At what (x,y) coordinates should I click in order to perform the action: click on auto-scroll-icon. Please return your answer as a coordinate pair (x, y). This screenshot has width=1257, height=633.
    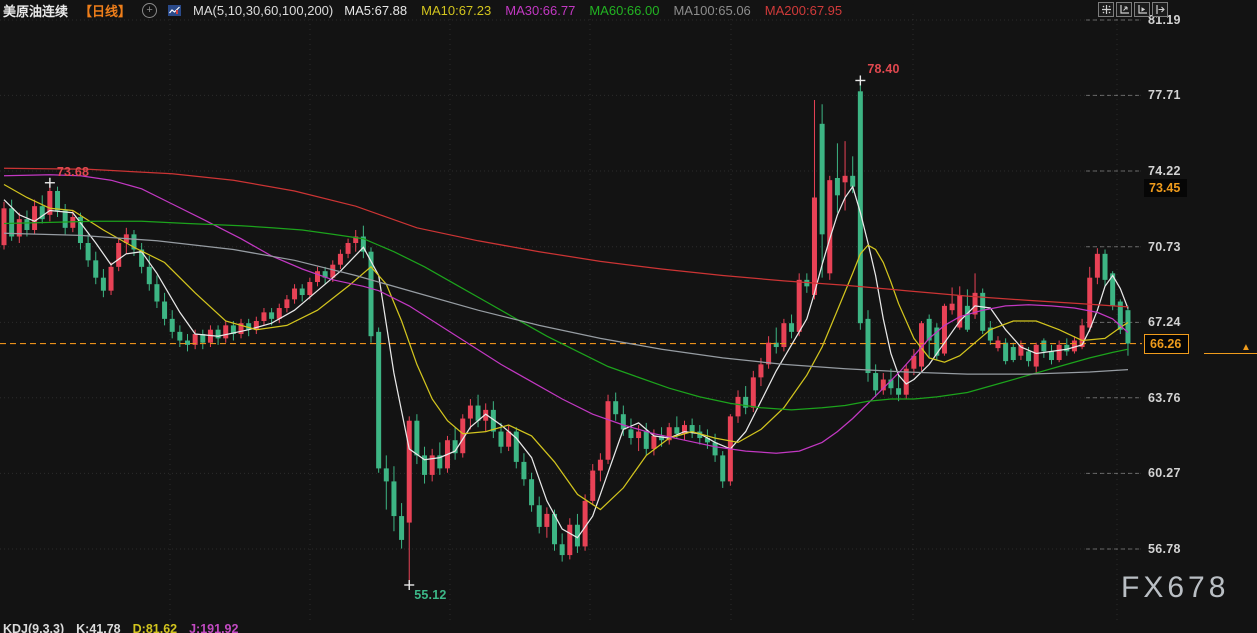
    Looking at the image, I should click on (1142, 9).